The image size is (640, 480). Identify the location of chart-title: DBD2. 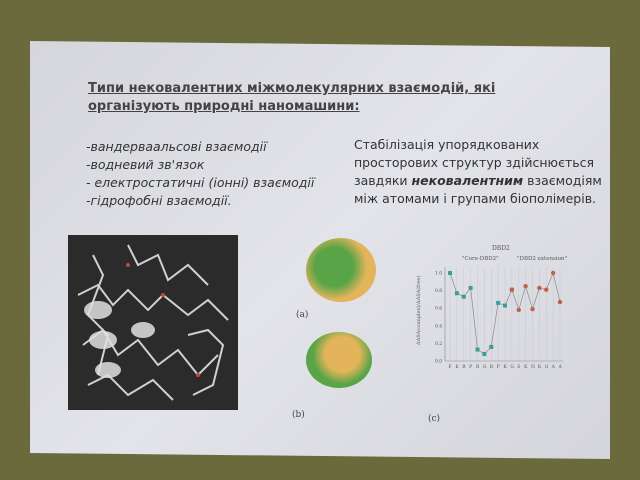
(501, 248).